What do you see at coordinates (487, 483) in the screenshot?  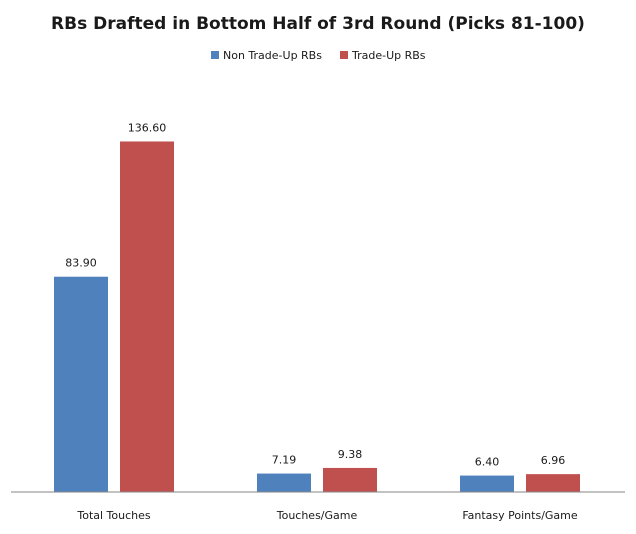 I see `bar-non-trade-up-fantasy-points-per-game` at bounding box center [487, 483].